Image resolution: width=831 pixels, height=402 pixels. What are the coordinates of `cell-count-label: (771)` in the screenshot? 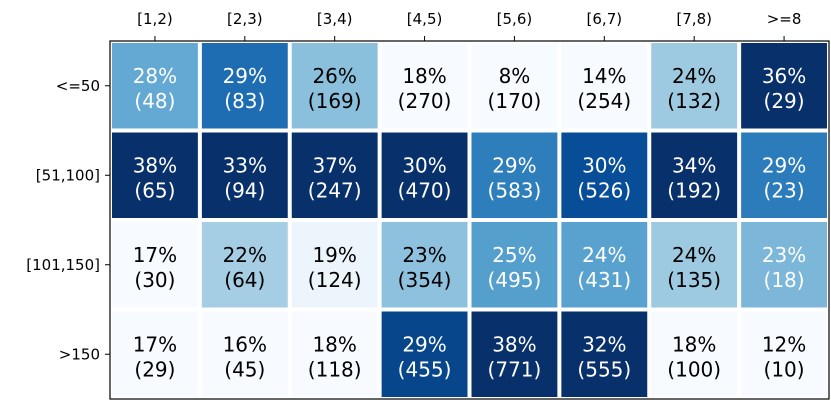 It's located at (515, 369).